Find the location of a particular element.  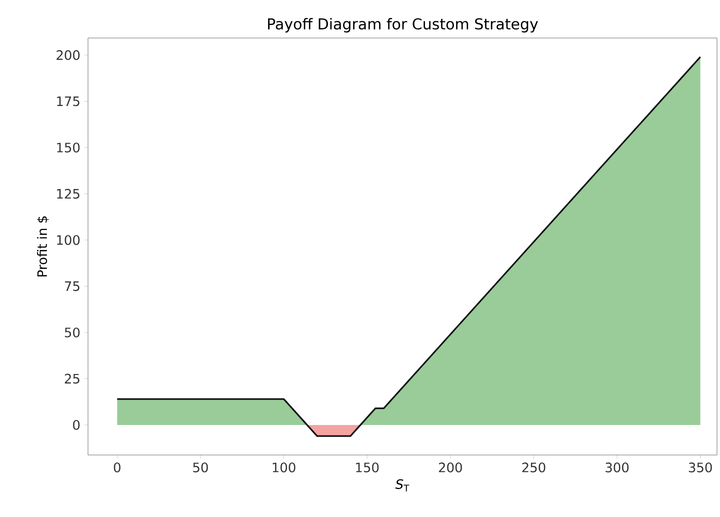

y-tick-label: 0 is located at coordinates (76, 425).